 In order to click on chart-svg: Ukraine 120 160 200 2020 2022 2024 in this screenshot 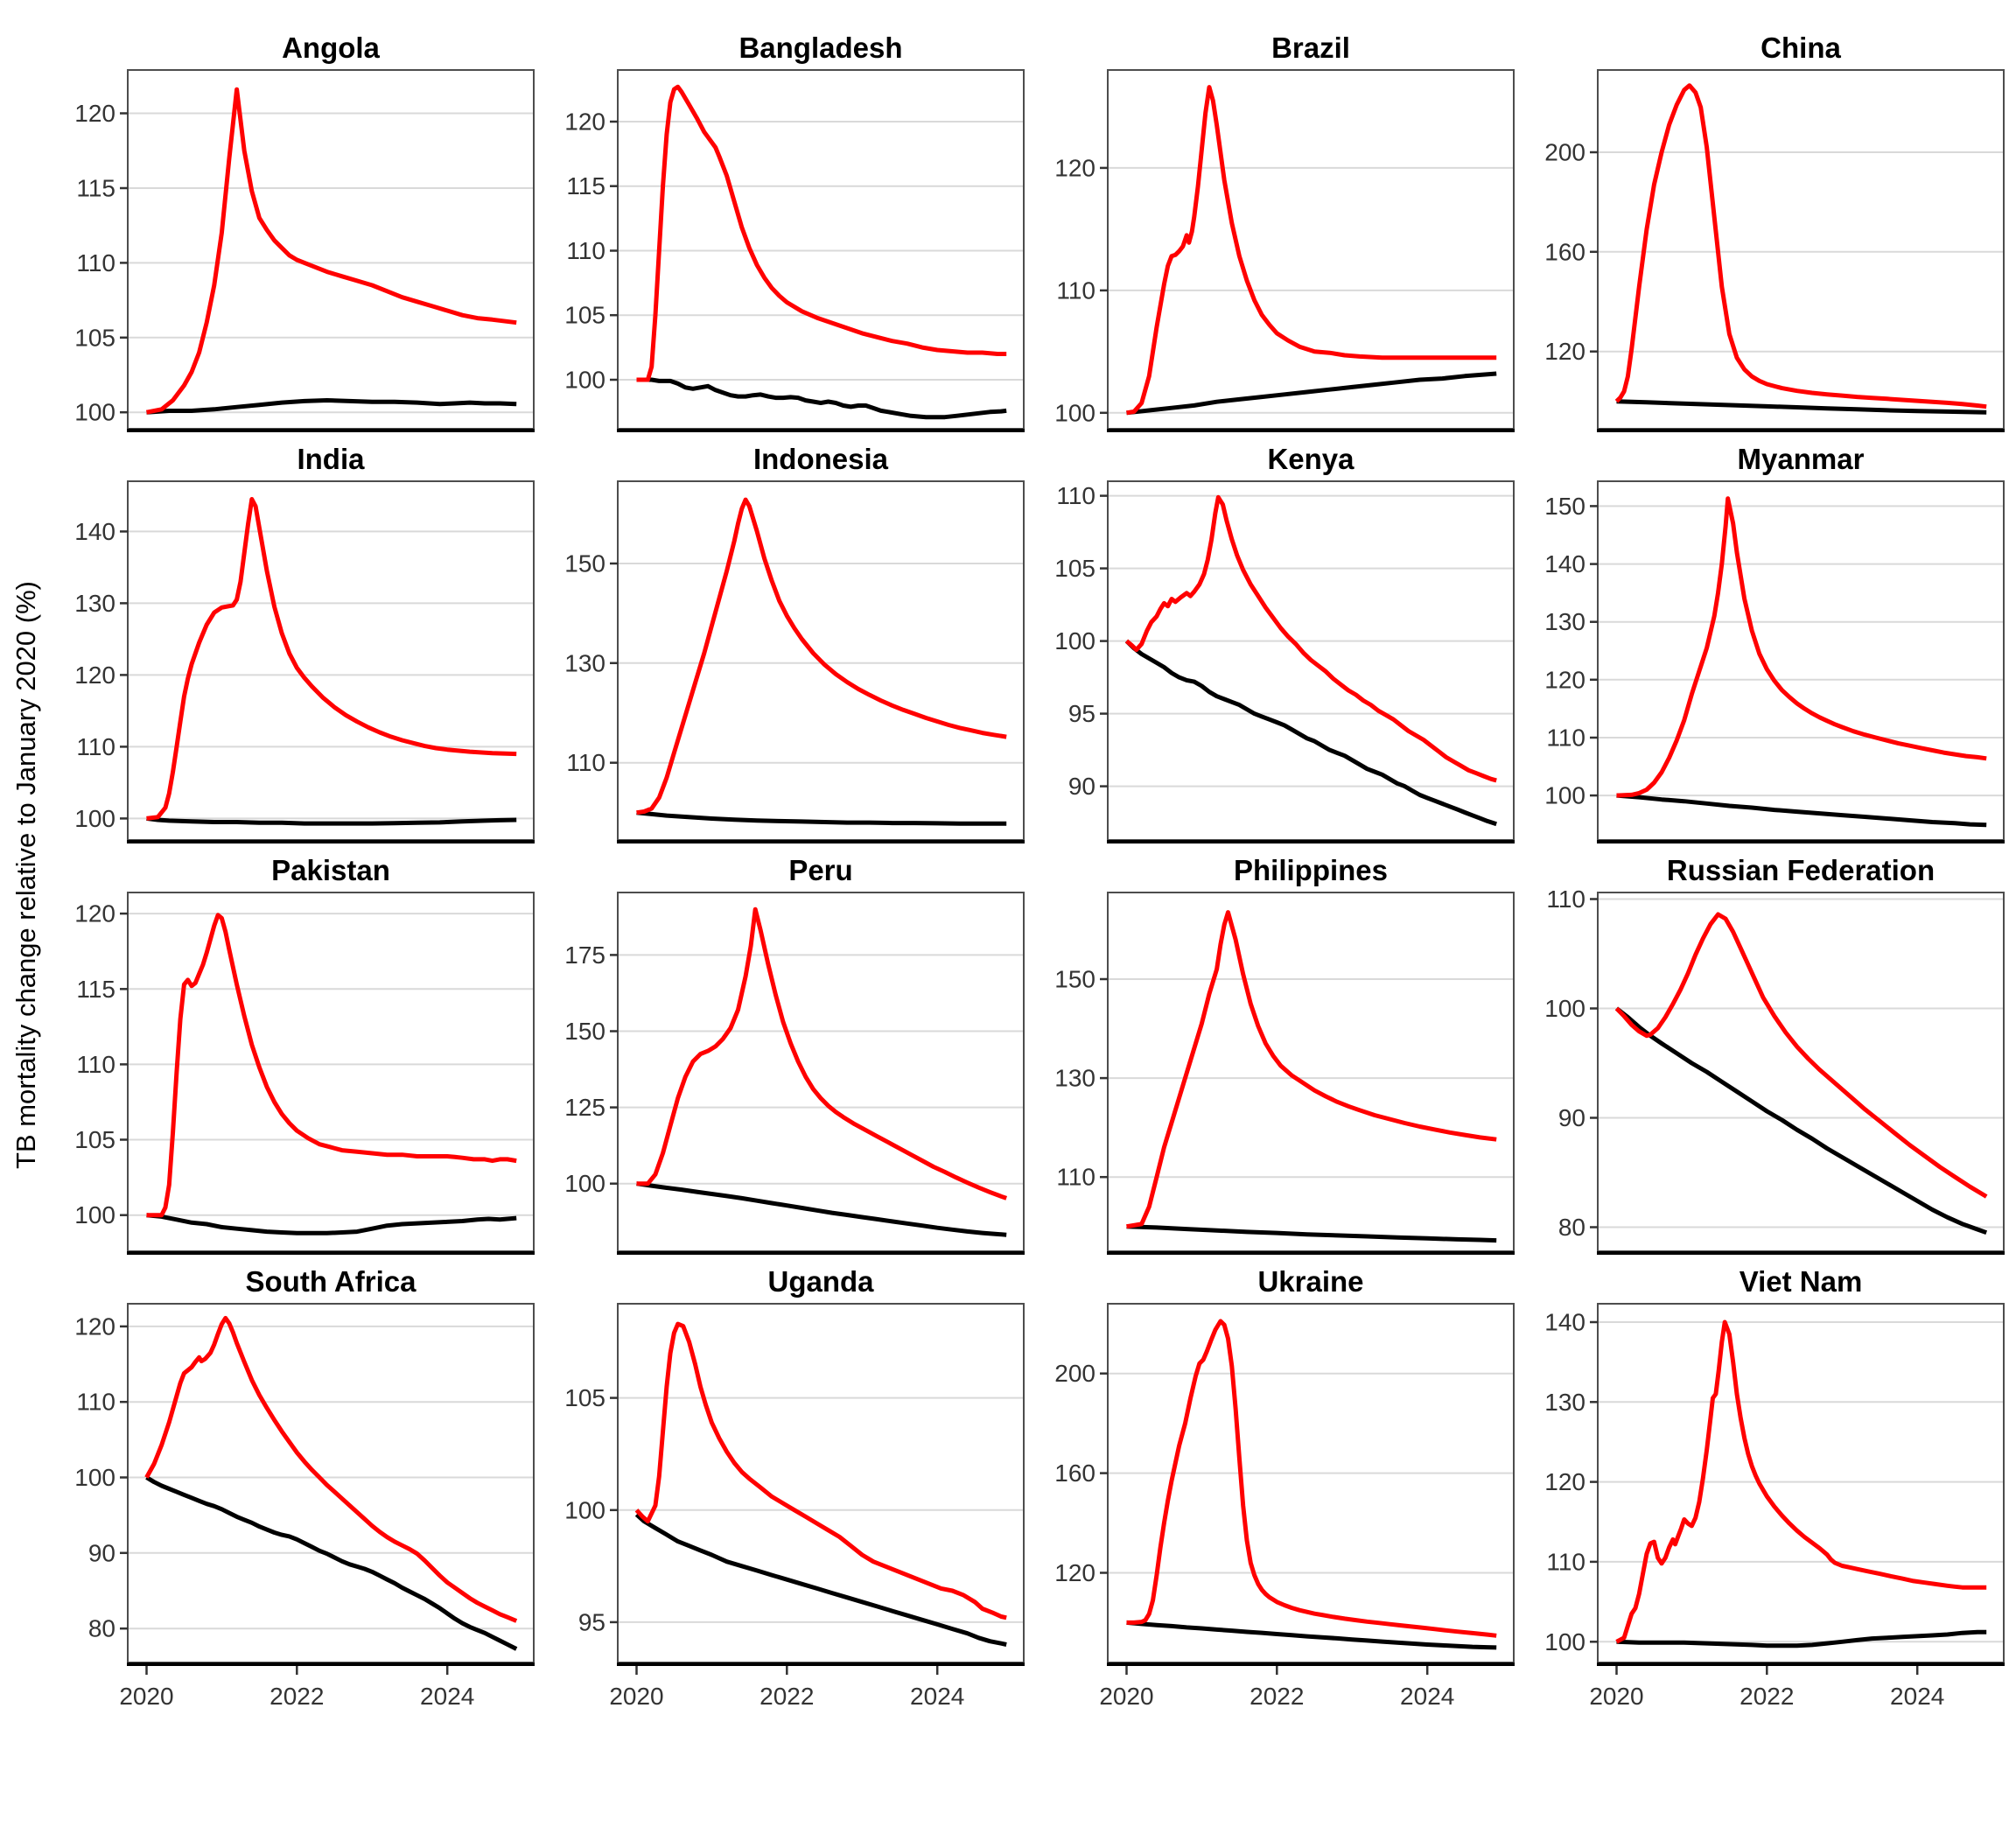, I will do `click(1284, 1488)`.